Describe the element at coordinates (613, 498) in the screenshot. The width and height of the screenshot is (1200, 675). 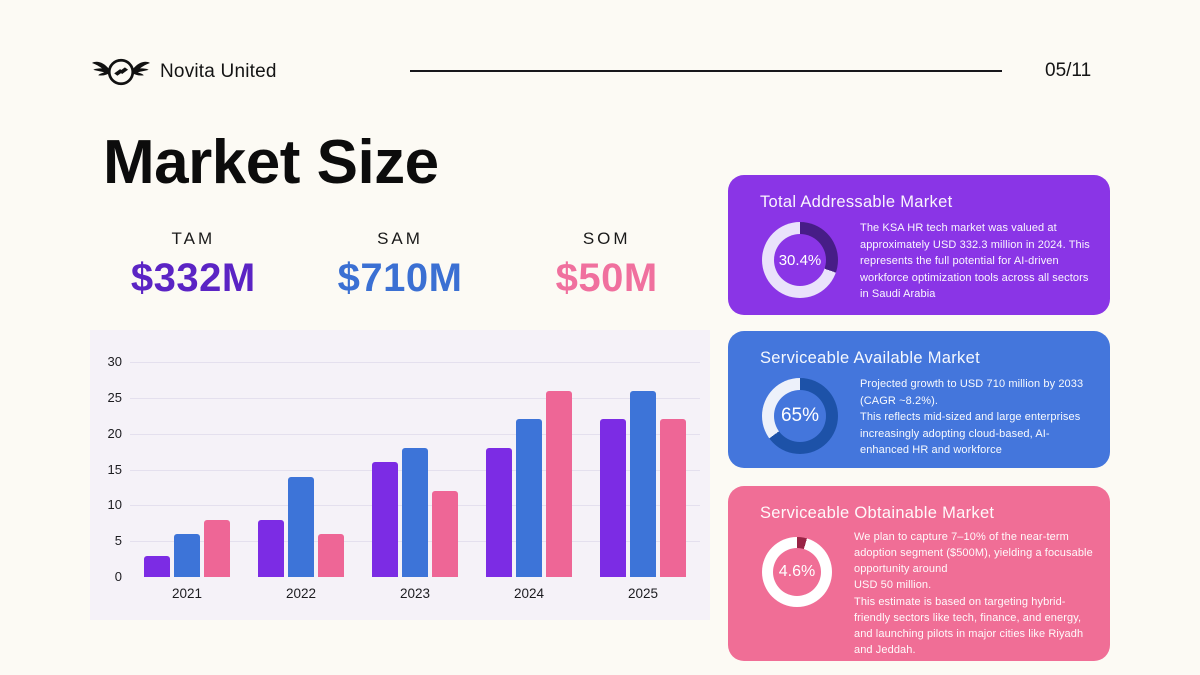
I see `bar-tam-2025` at that location.